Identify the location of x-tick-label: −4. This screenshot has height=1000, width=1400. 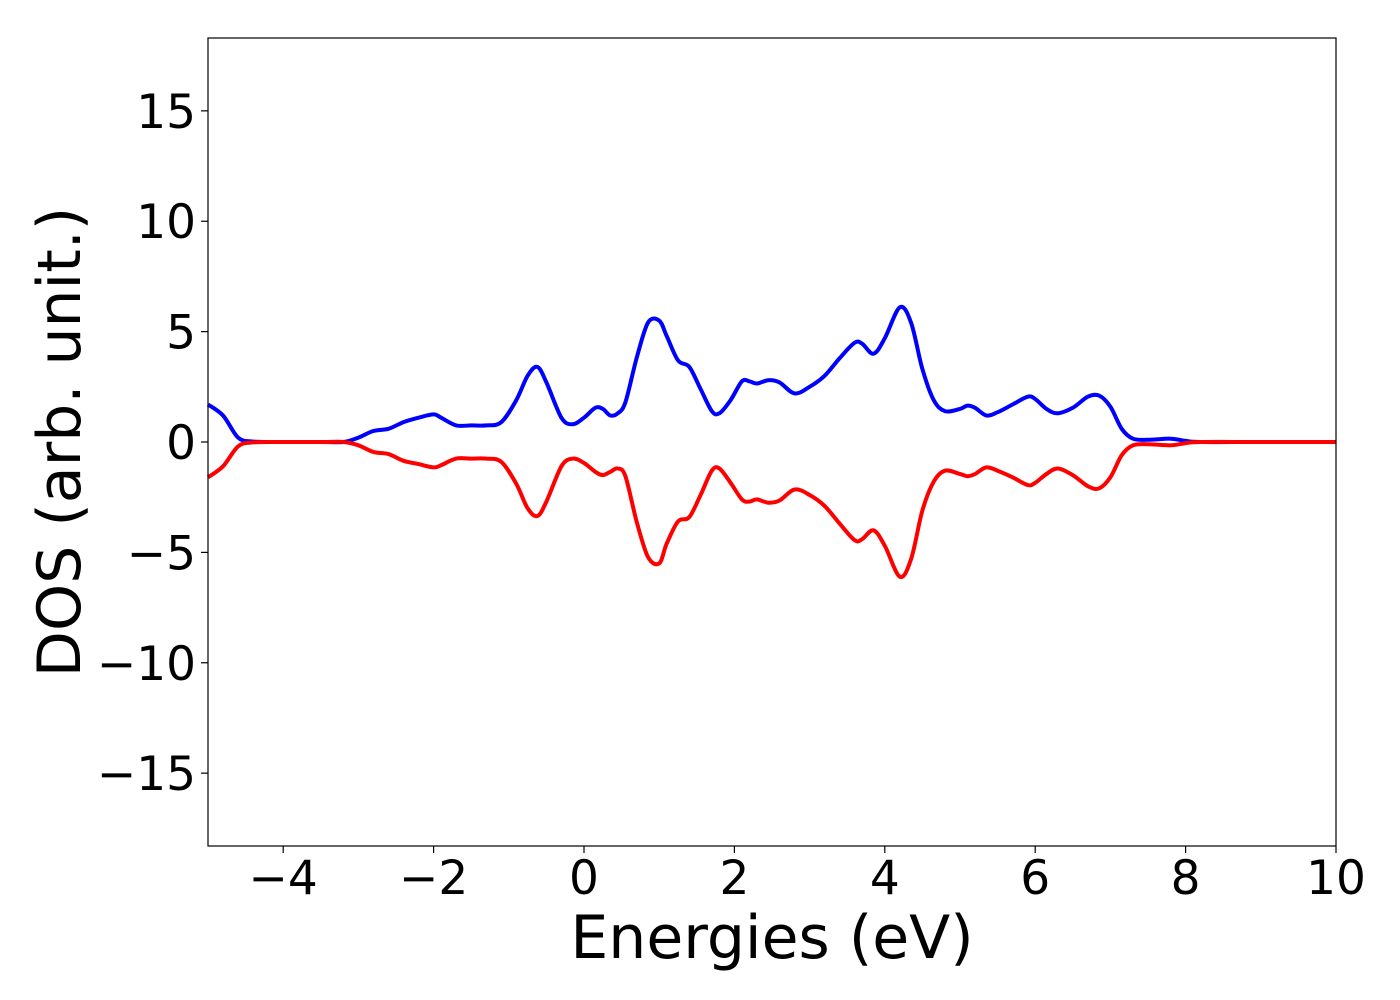
(283, 878).